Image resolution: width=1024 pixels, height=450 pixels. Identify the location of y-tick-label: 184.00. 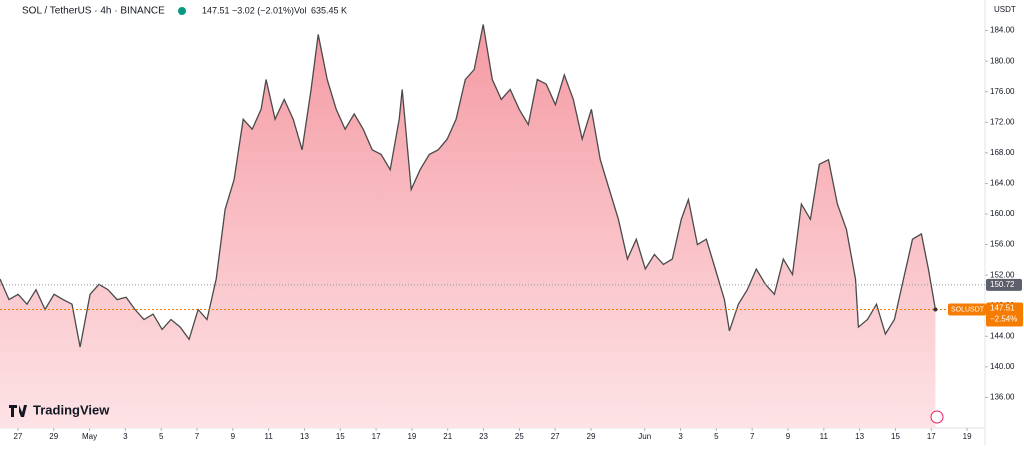
(1002, 30).